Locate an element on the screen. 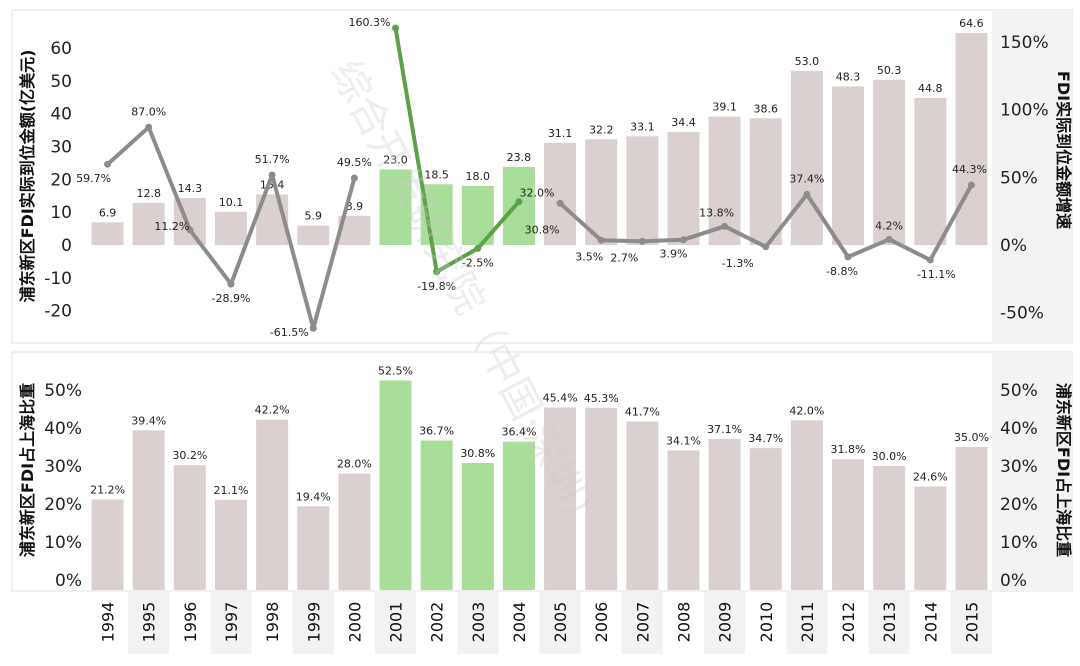  fdi-amount-label: 39.1 is located at coordinates (724, 107).